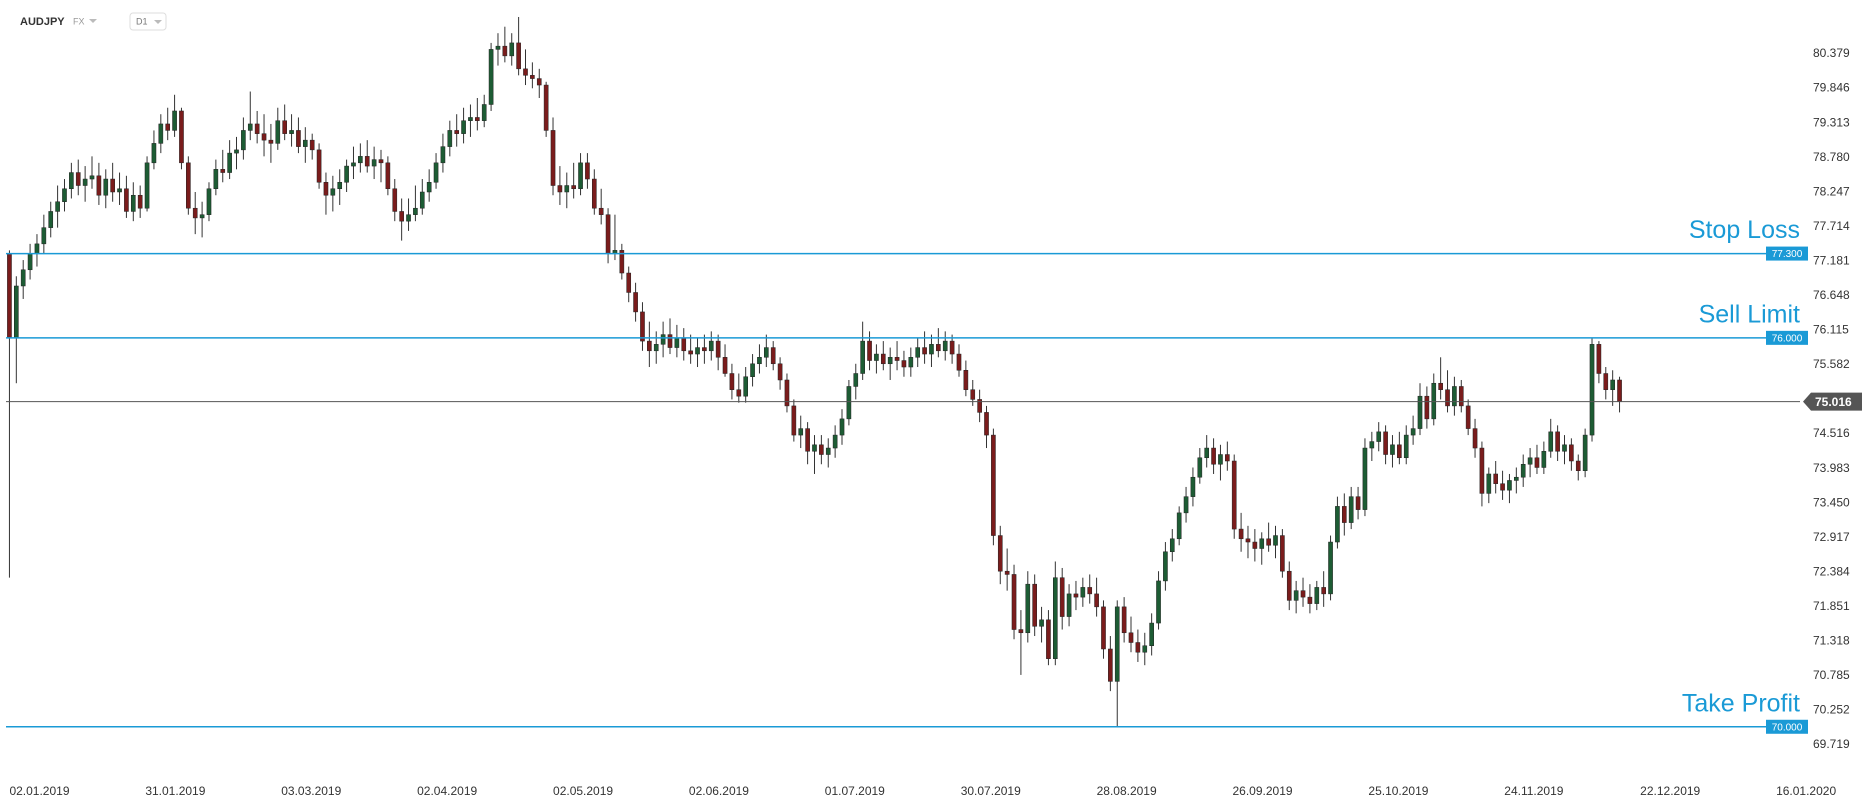 Image resolution: width=1866 pixels, height=805 pixels. I want to click on x-tick-label: 16.01.2020, so click(1806, 791).